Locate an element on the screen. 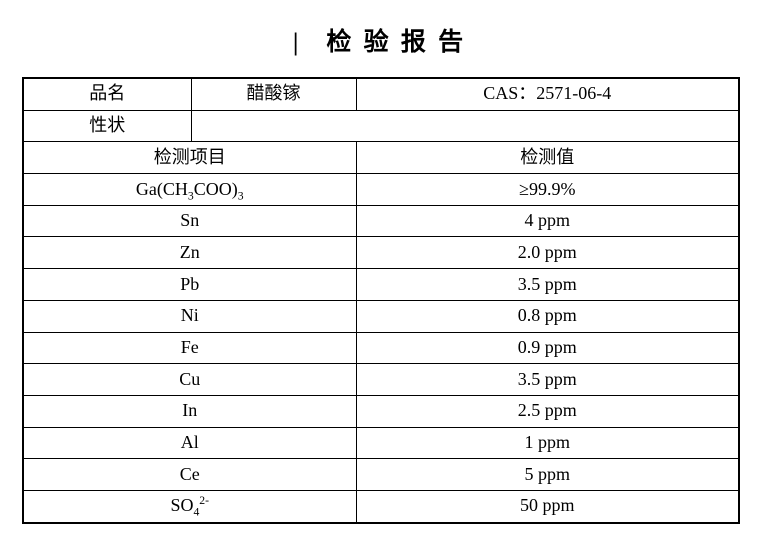  table-row: Sn 4 ppm is located at coordinates (381, 221).